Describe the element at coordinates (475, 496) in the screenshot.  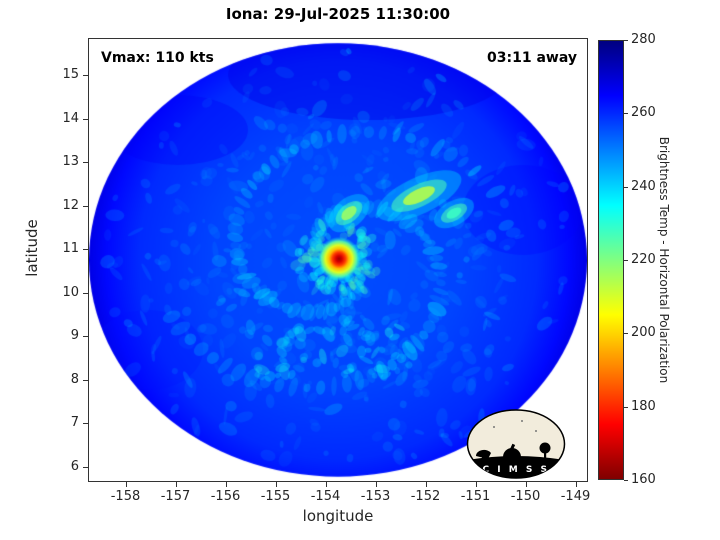
I see `x-tick-label: -151` at that location.